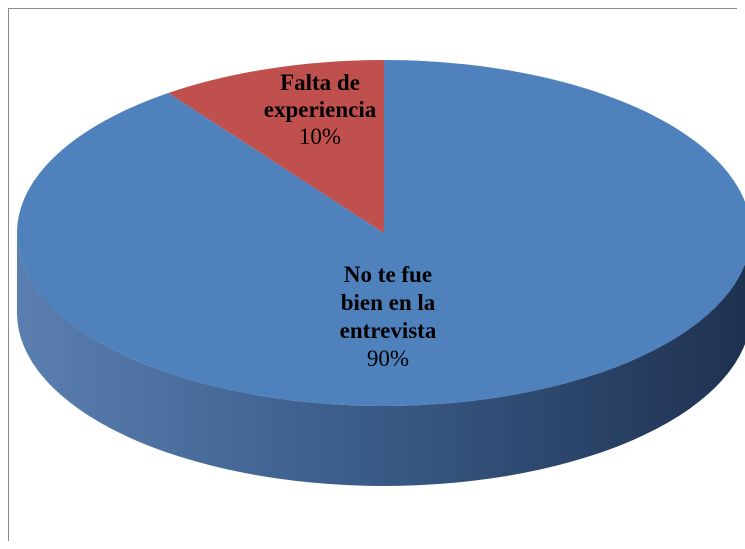 The image size is (745, 549). Describe the element at coordinates (388, 302) in the screenshot. I see `slice-label-line: bien en la` at that location.